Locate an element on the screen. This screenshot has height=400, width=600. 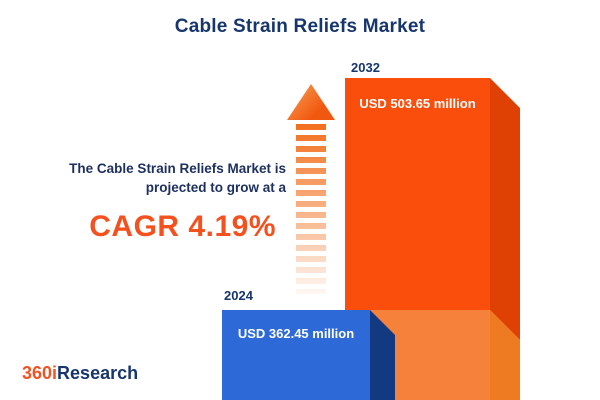
bar-2024-value-label: USD 362.45 million is located at coordinates (296, 333).